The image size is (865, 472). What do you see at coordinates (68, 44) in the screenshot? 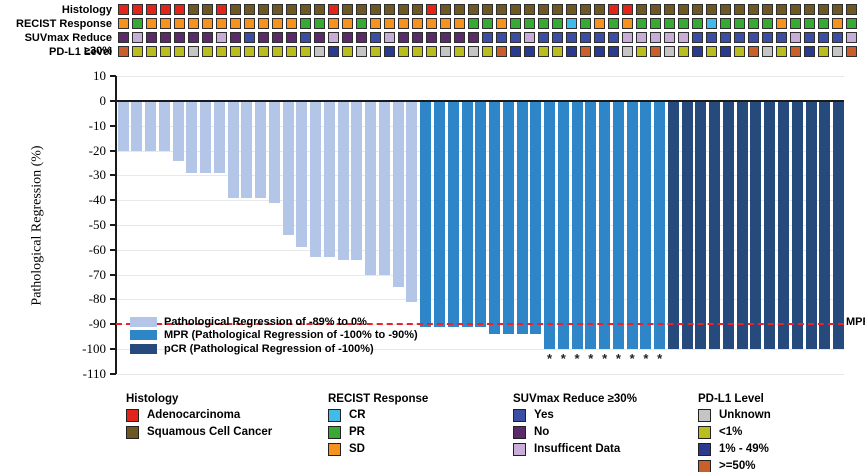
I see `track-label-suvmax-reduce: SUVmax Reduce ≥30%` at bounding box center [68, 44].